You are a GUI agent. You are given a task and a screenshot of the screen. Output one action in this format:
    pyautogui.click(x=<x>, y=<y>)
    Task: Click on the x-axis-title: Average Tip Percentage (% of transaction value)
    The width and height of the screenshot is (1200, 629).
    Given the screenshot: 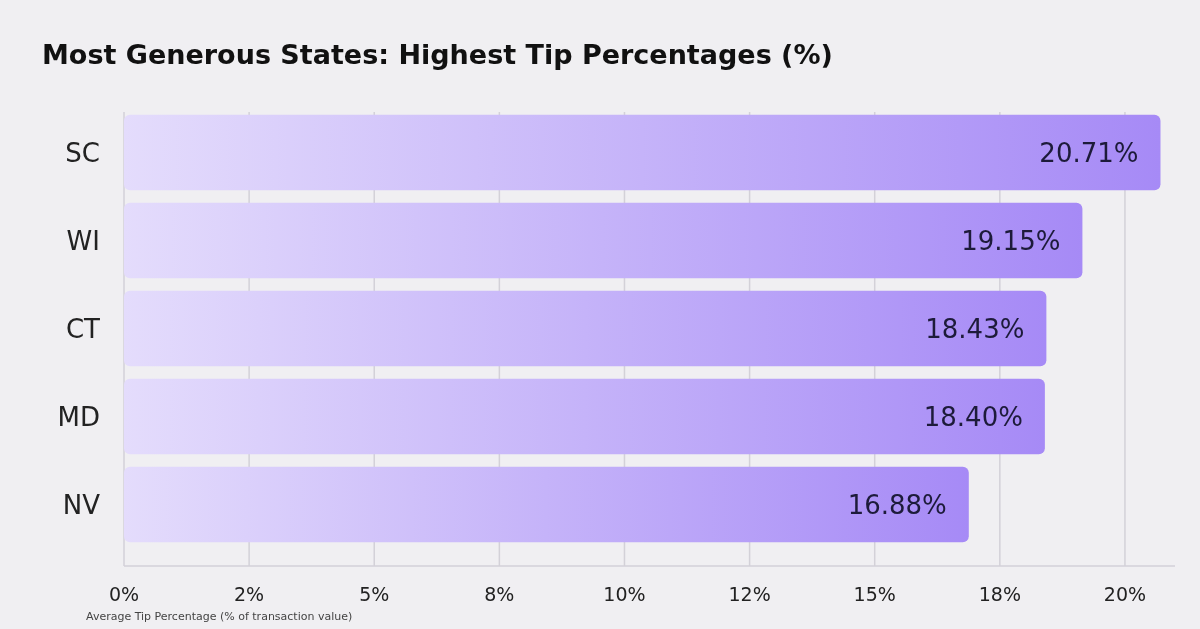 What is the action you would take?
    pyautogui.click(x=219, y=616)
    